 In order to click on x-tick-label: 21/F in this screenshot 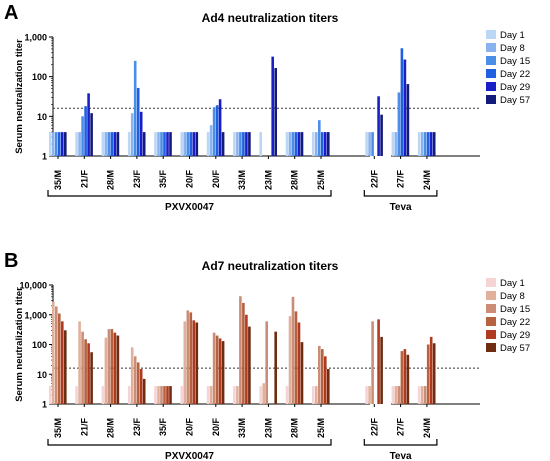, I will do `click(84, 427)`.